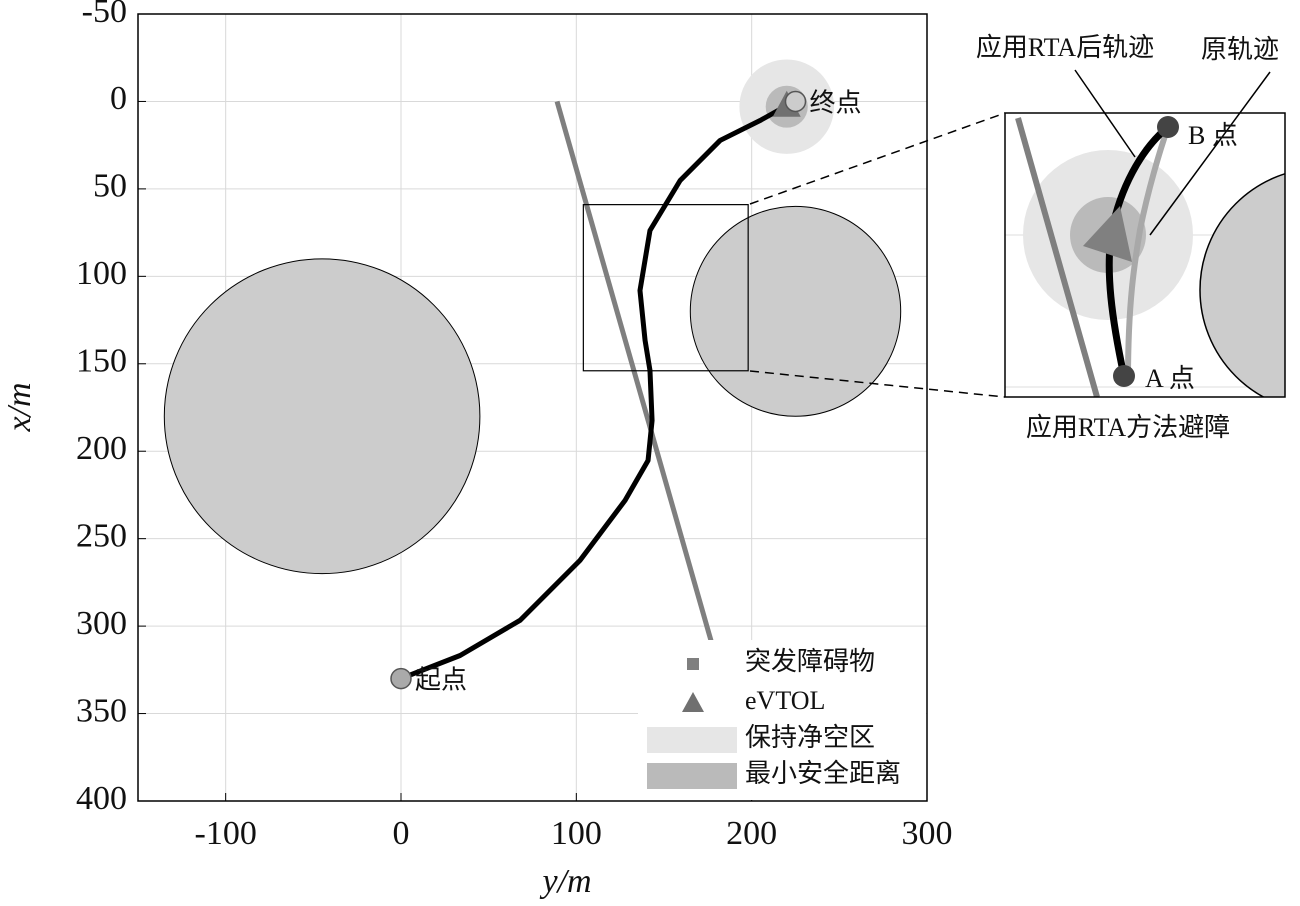 Image resolution: width=1300 pixels, height=906 pixels. I want to click on inset-label: B 点, so click(1213, 135).